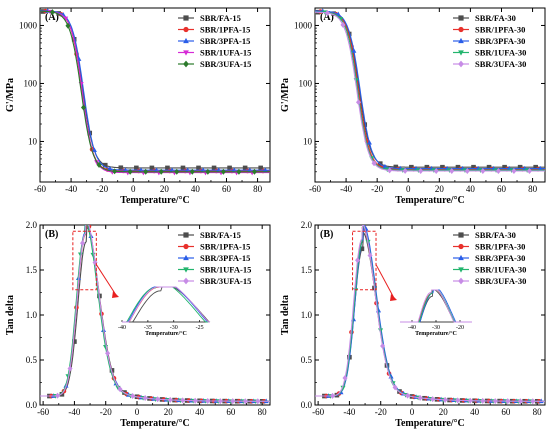 The height and width of the screenshot is (446, 550). What do you see at coordinates (500, 64) in the screenshot?
I see `legend-entry-5: SBR/3UFA-30` at bounding box center [500, 64].